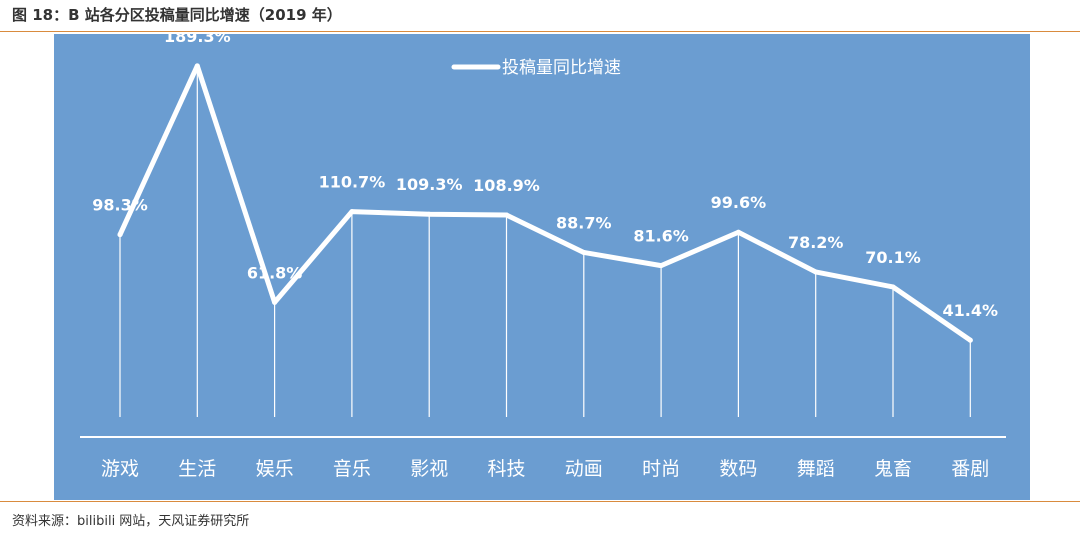 Image resolution: width=1080 pixels, height=536 pixels. Describe the element at coordinates (352, 469) in the screenshot. I see `x-tick-label: 音乐` at that location.